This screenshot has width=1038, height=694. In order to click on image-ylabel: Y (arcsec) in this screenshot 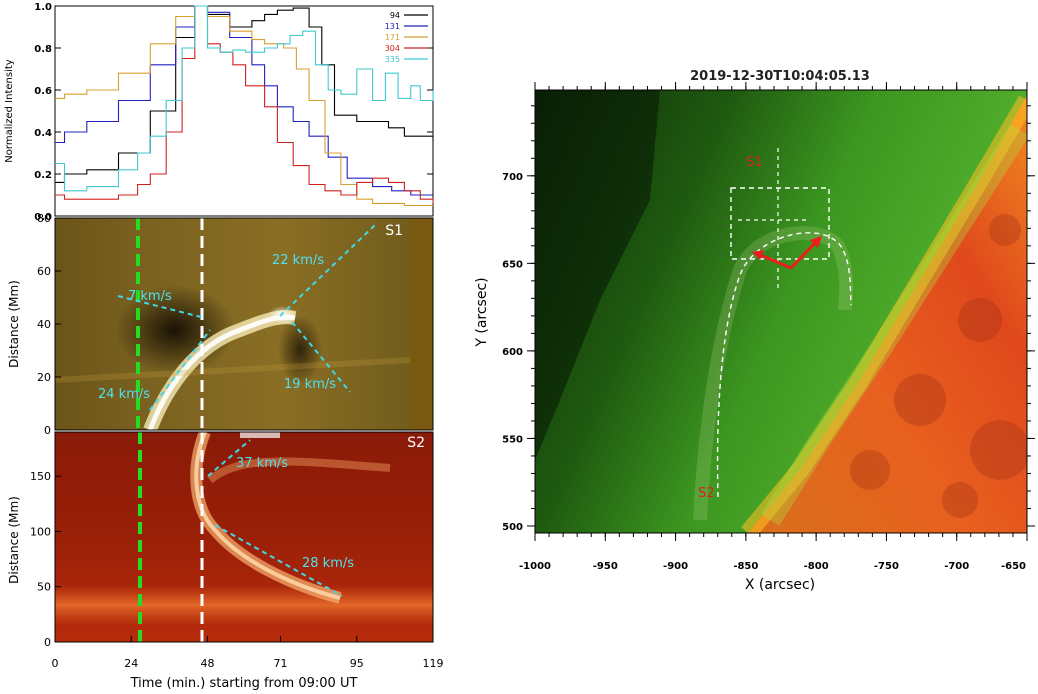, I will do `click(482, 312)`.